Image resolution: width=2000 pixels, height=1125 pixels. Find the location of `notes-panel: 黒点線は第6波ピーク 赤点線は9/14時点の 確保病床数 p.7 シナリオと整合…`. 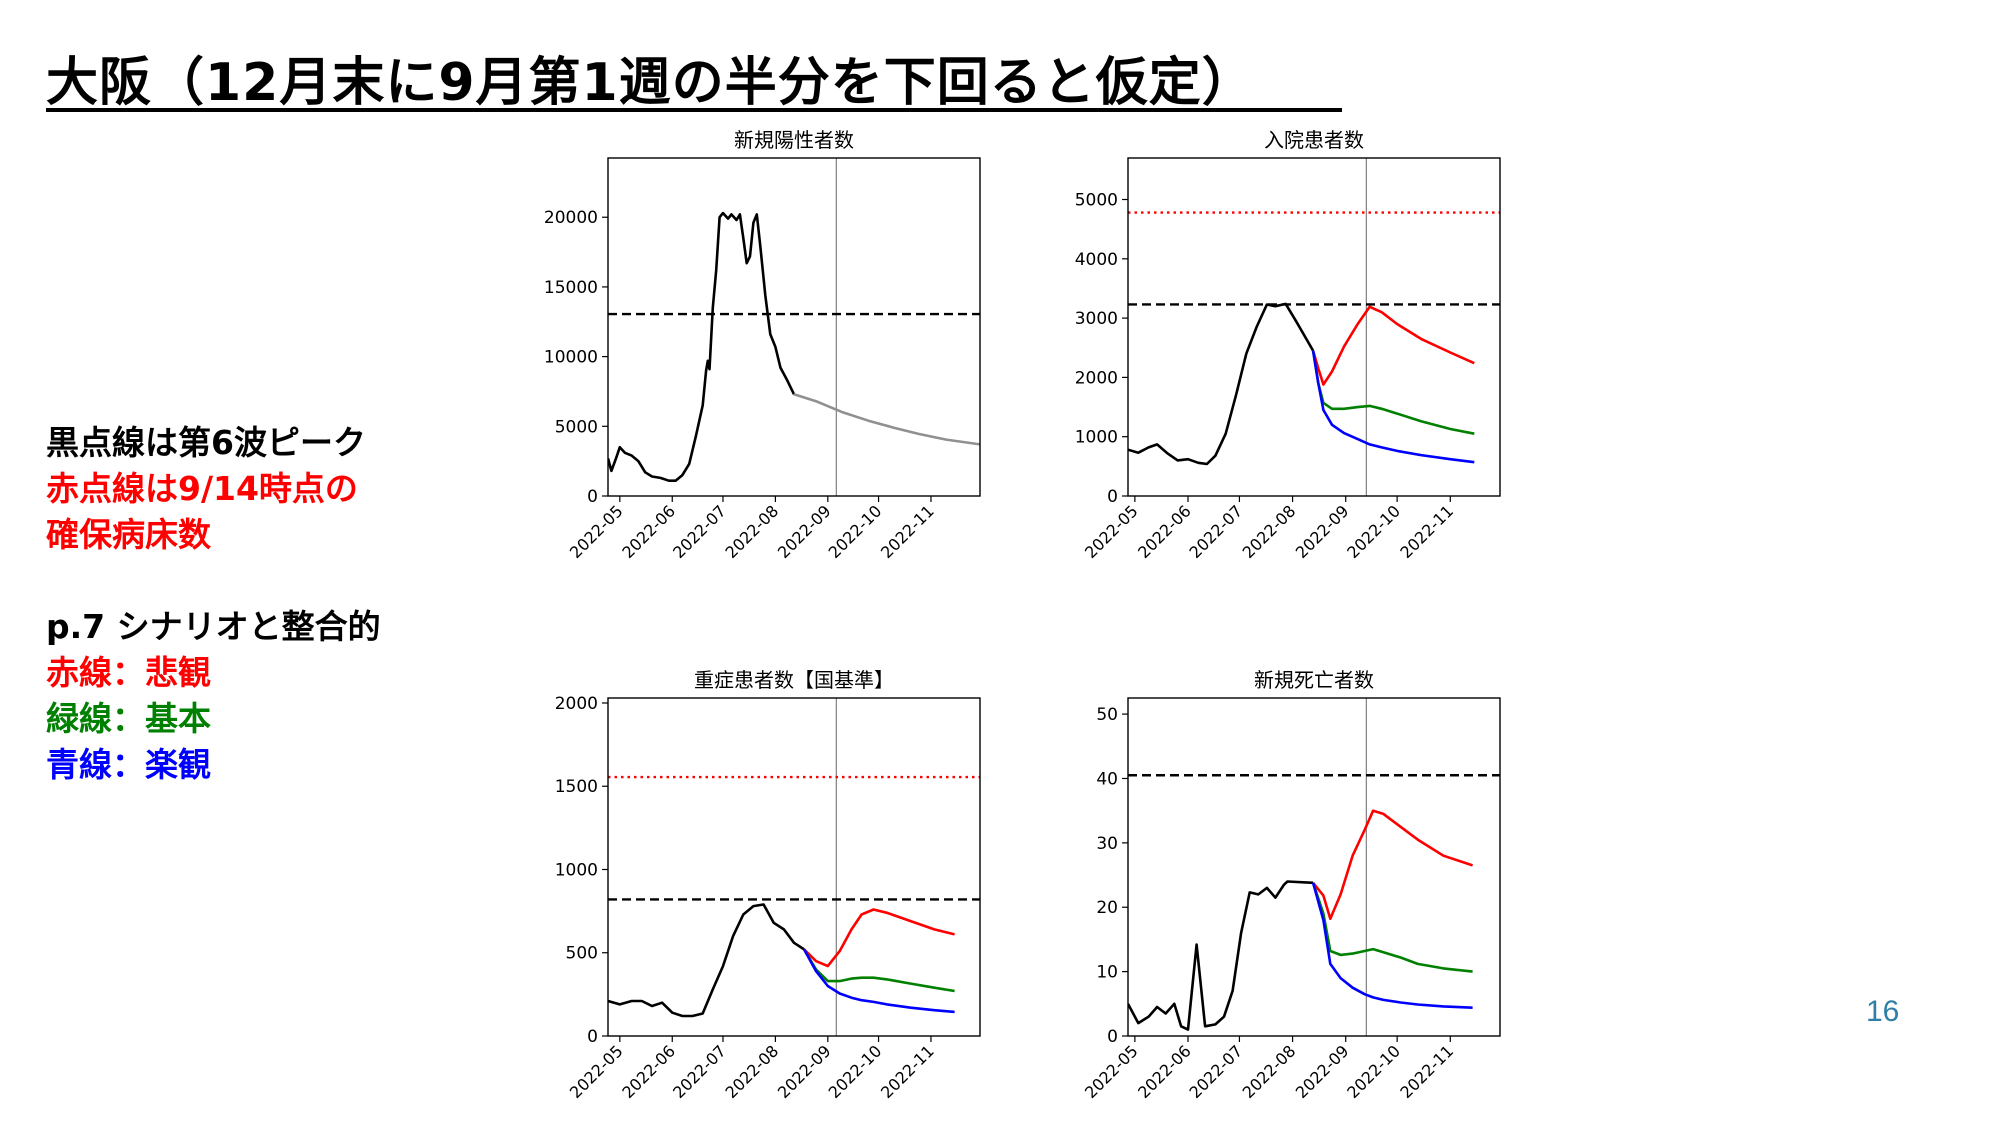

notes-panel: 黒点線は第6波ピーク 赤点線は9/14時点の 確保病床数 p.7 シナリオと整合… is located at coordinates (213, 604).